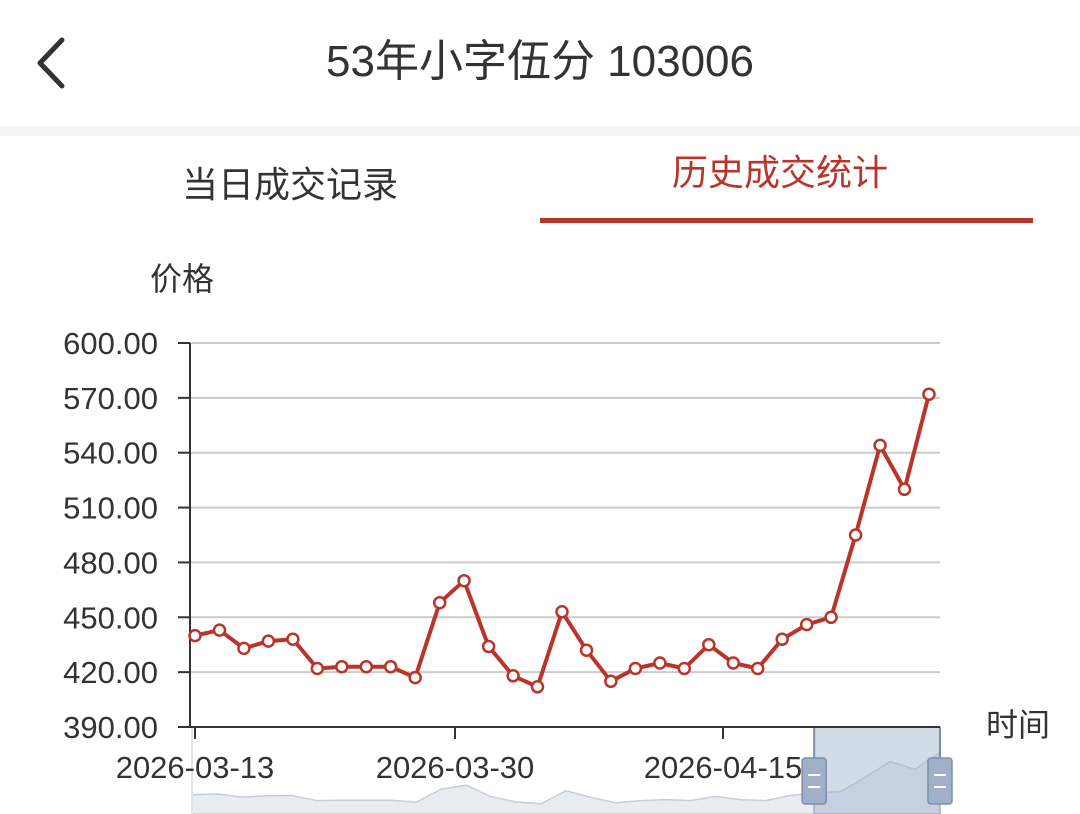 The width and height of the screenshot is (1080, 814). What do you see at coordinates (786, 220) in the screenshot?
I see `active-tab-indicator` at bounding box center [786, 220].